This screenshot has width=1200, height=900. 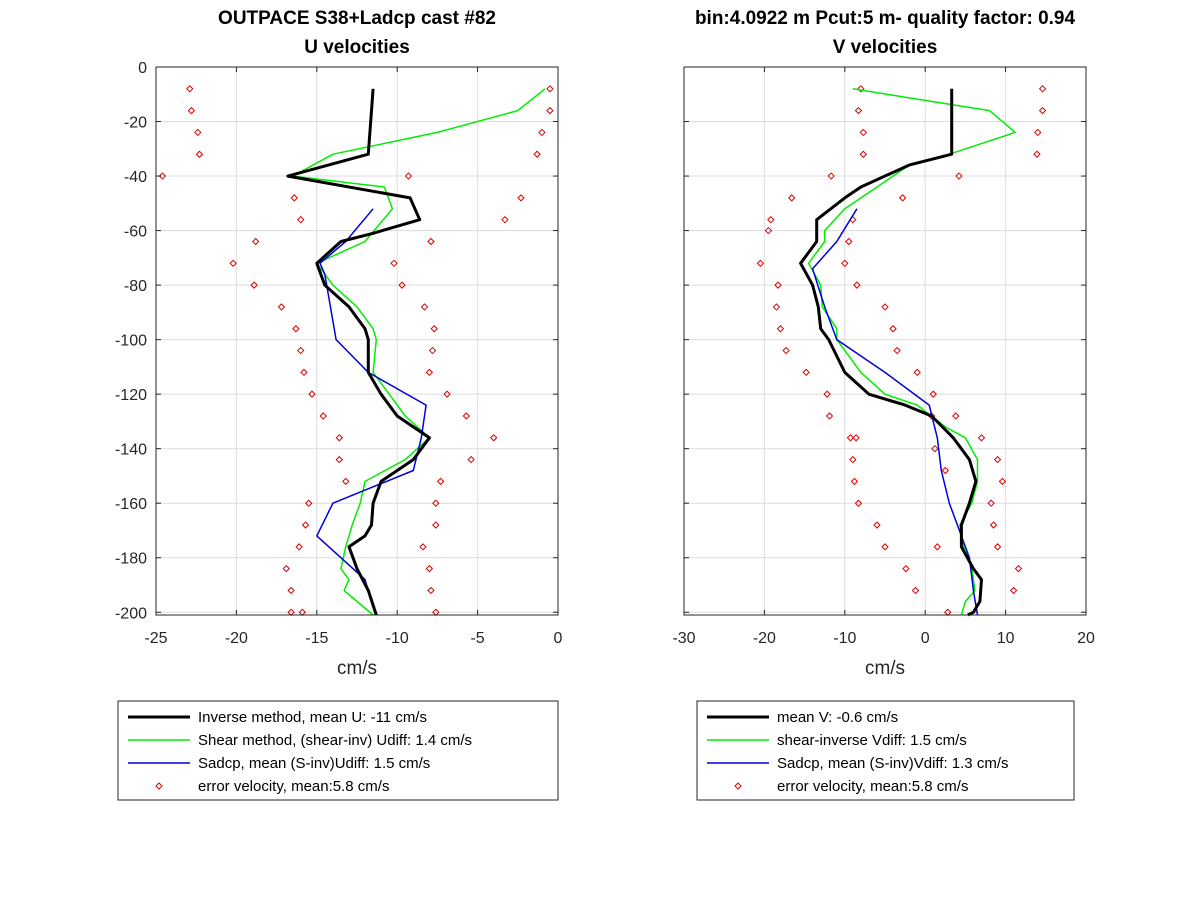 I want to click on u-y-tick-label: -100, so click(x=131, y=341).